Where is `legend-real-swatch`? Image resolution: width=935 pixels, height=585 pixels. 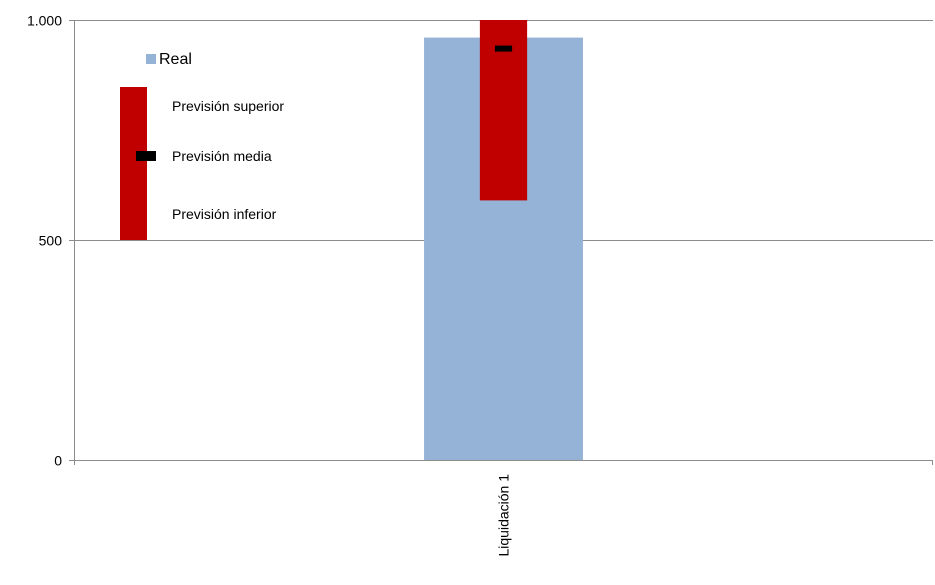
legend-real-swatch is located at coordinates (151, 59).